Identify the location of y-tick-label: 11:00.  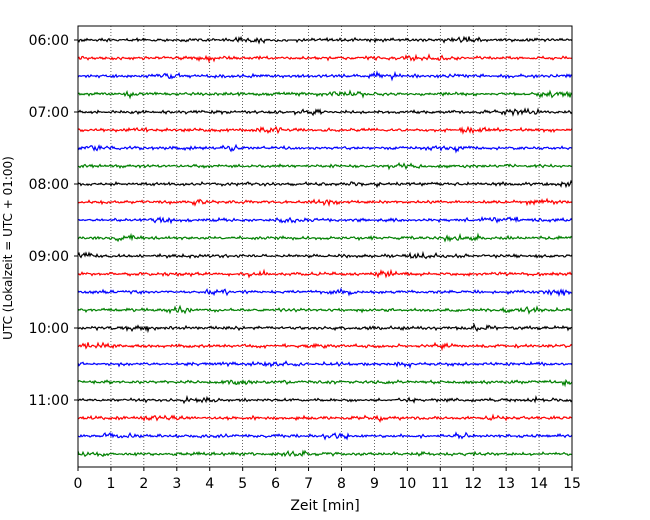
(49, 401).